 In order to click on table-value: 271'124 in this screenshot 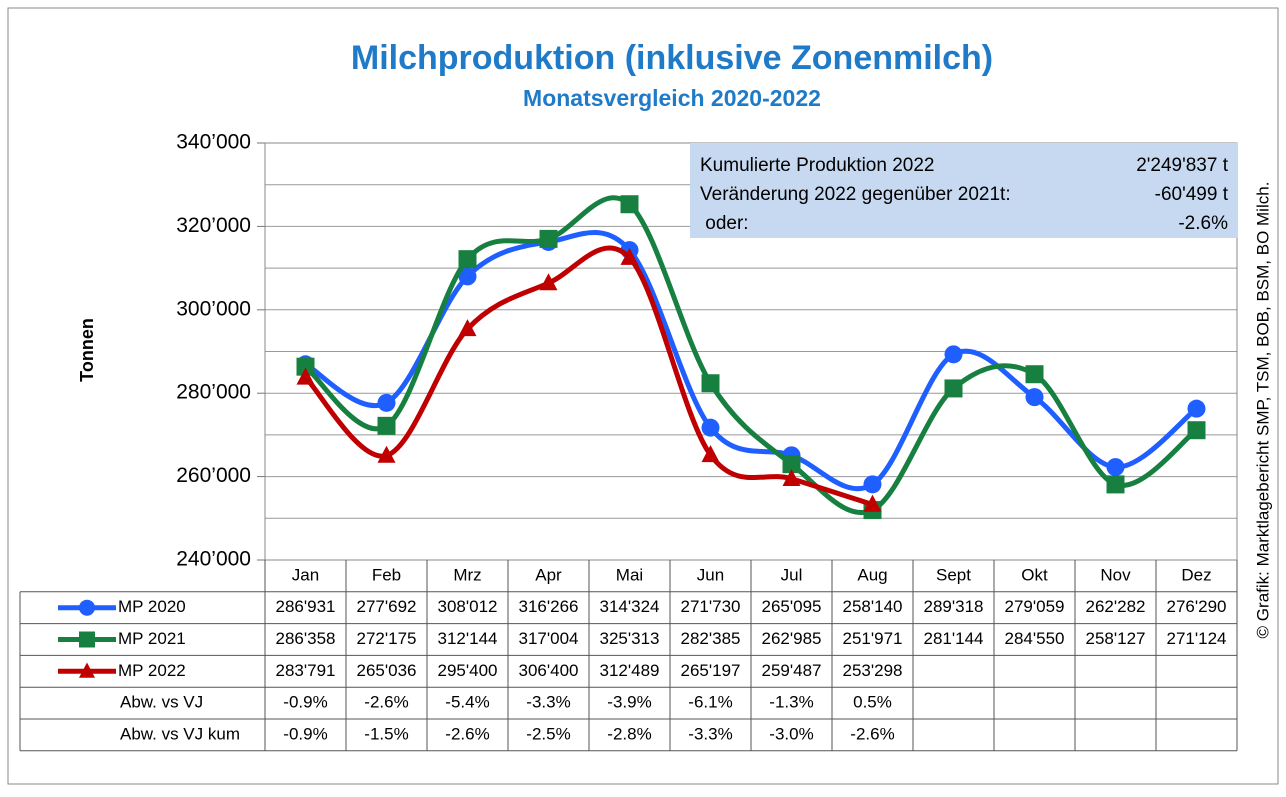, I will do `click(1197, 638)`.